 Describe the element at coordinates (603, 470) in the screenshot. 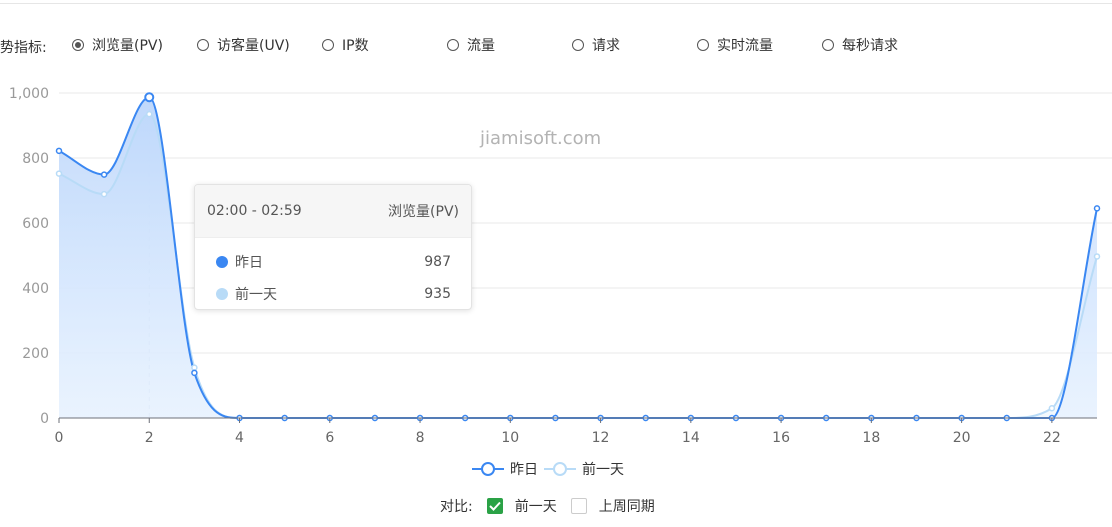

I see `legend-label: 前一天` at that location.